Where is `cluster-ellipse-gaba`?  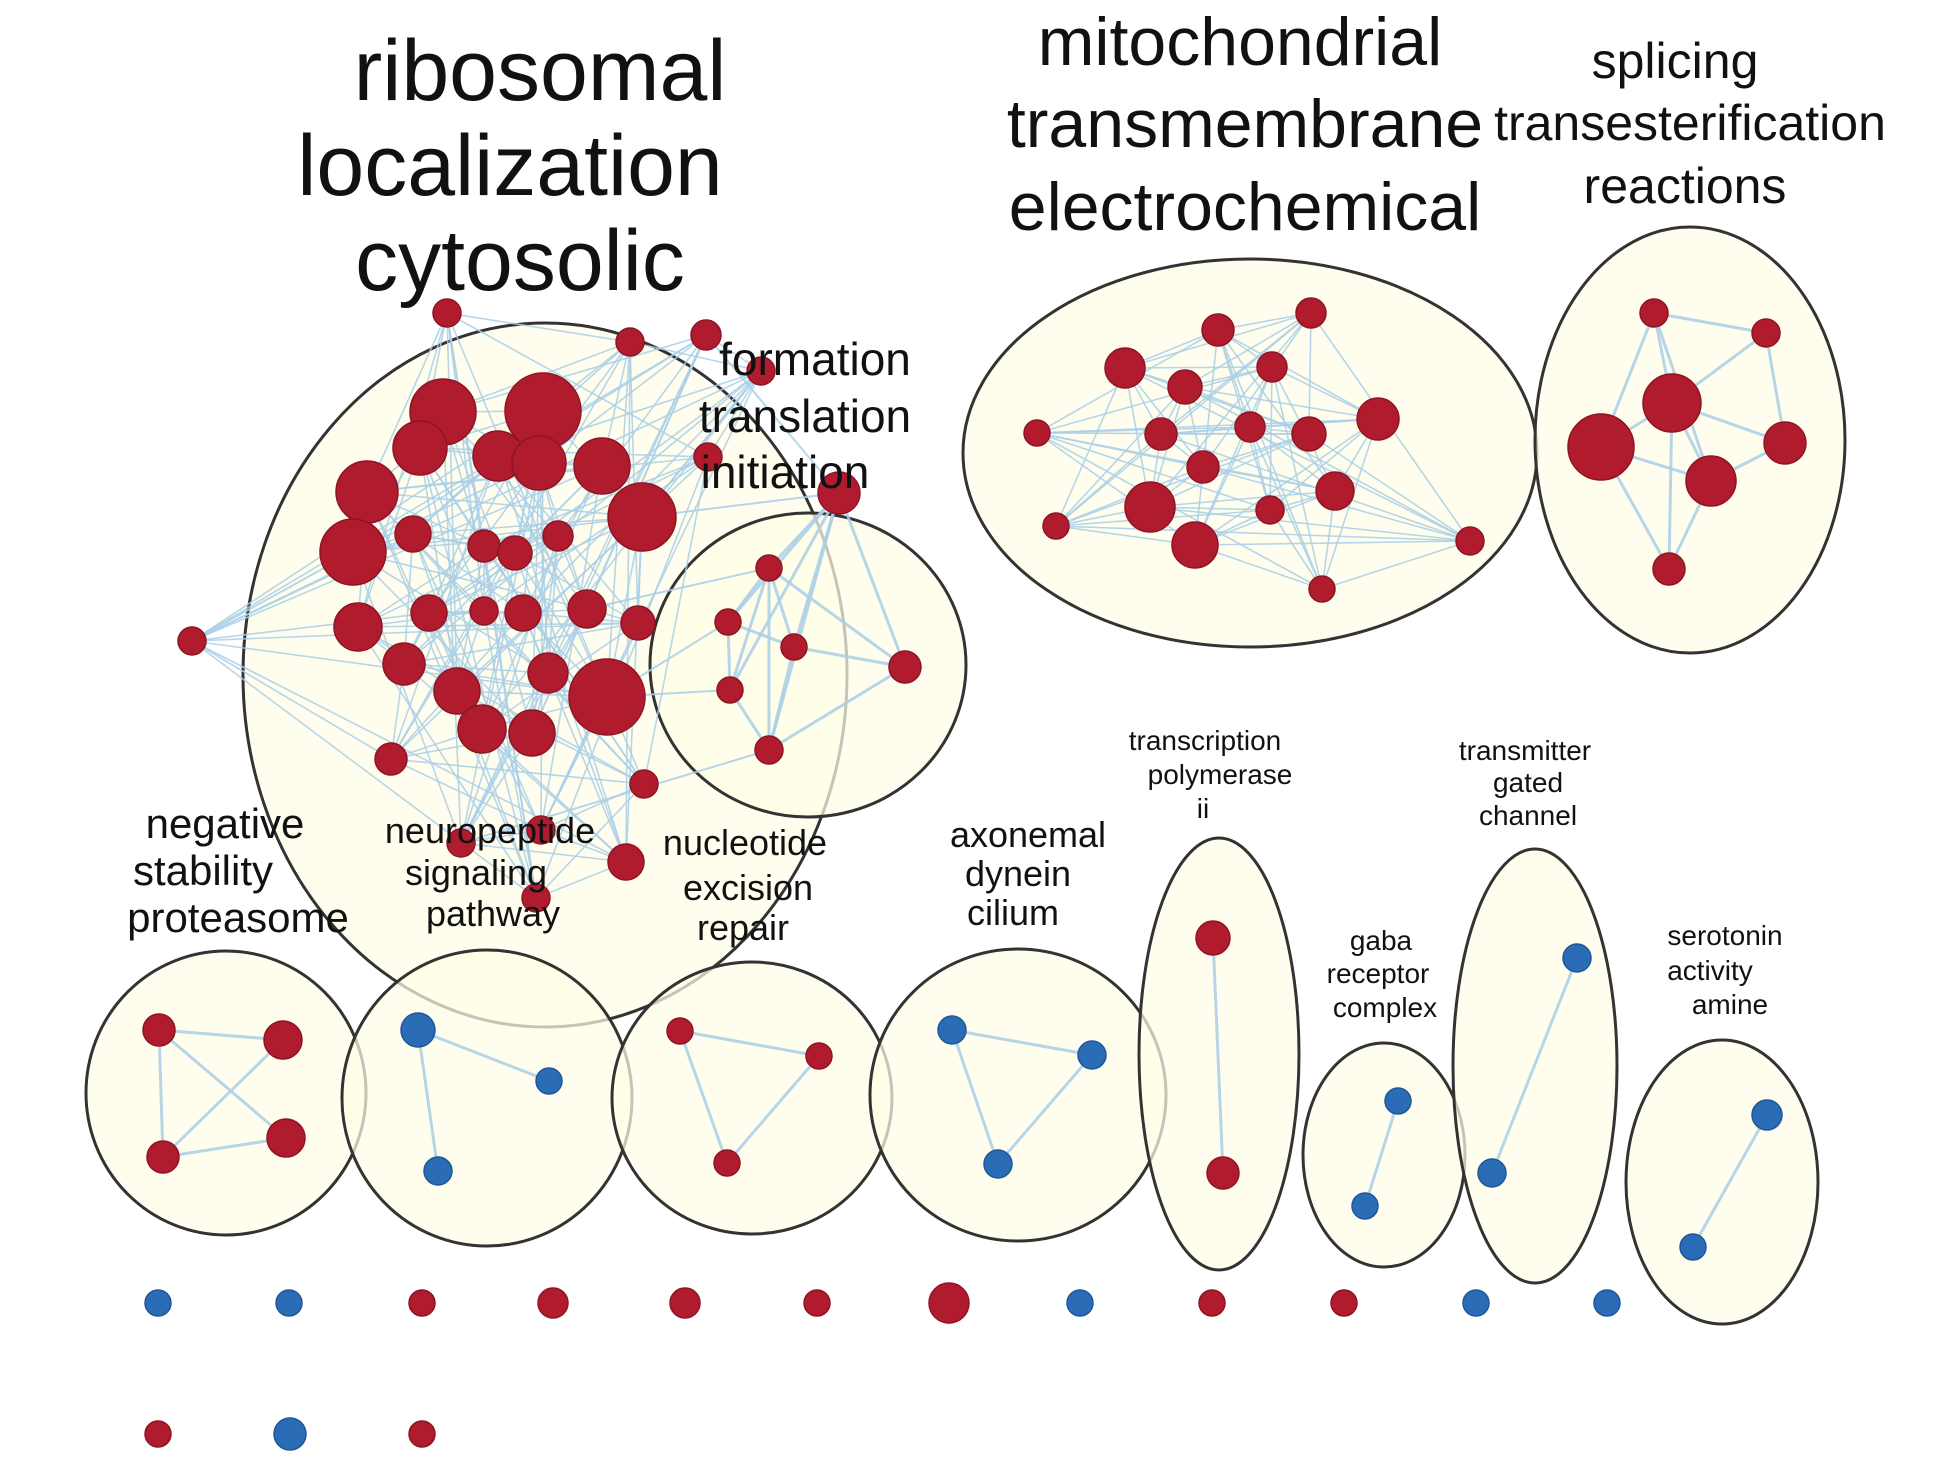
cluster-ellipse-gaba is located at coordinates (1384, 1155).